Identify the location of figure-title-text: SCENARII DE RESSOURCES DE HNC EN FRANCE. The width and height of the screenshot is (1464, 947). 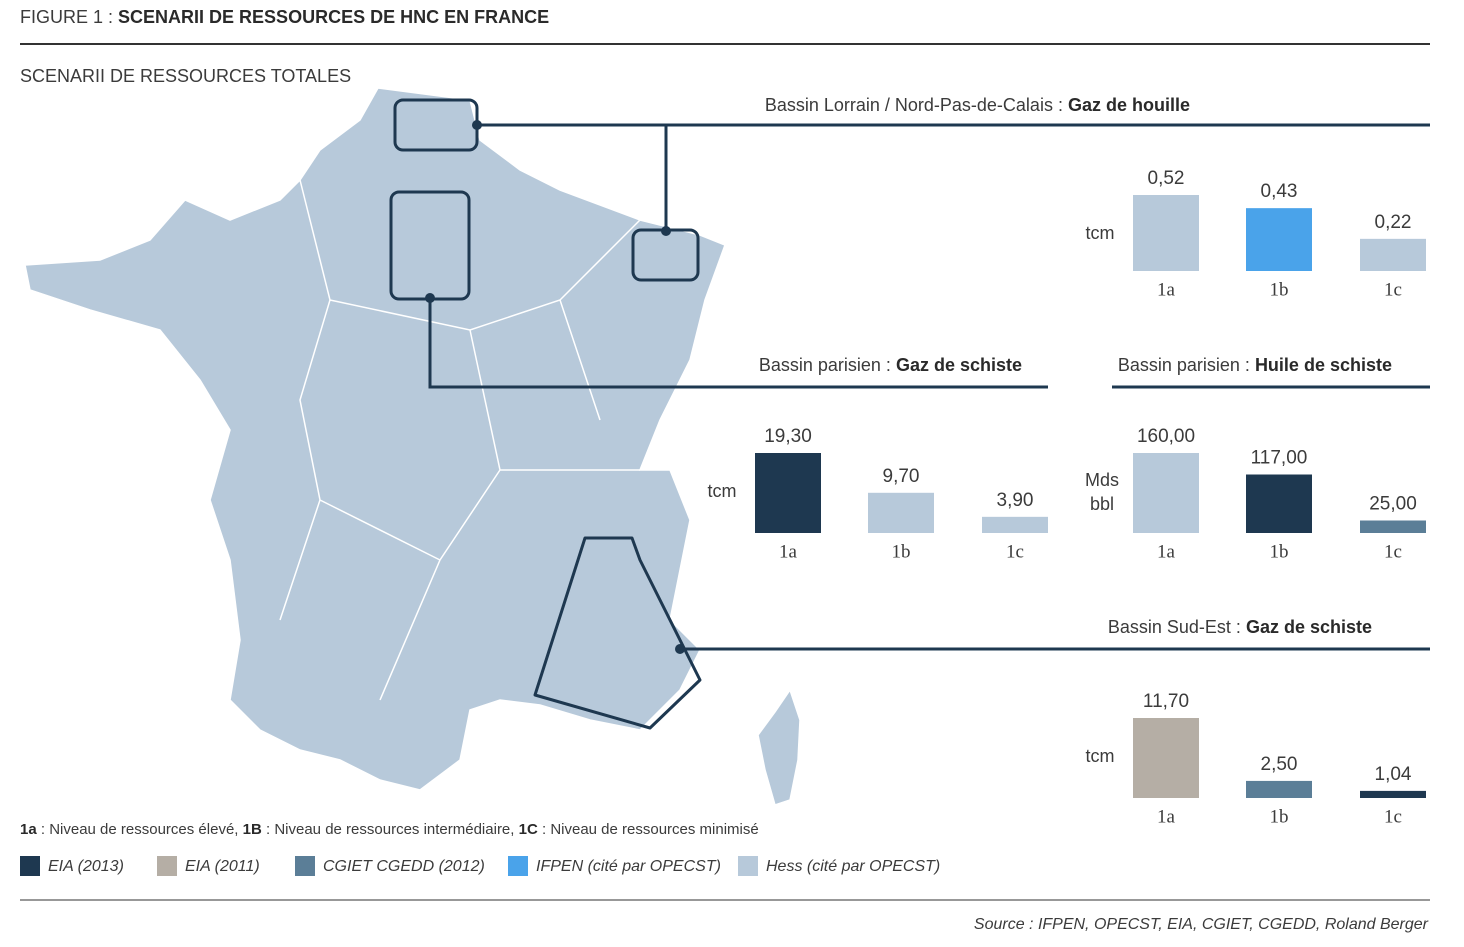
(333, 17).